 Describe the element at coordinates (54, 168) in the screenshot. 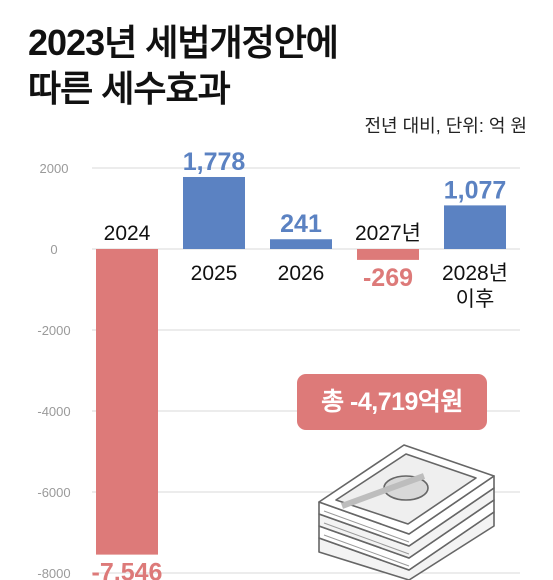

I see `y-tick-label: 2000` at that location.